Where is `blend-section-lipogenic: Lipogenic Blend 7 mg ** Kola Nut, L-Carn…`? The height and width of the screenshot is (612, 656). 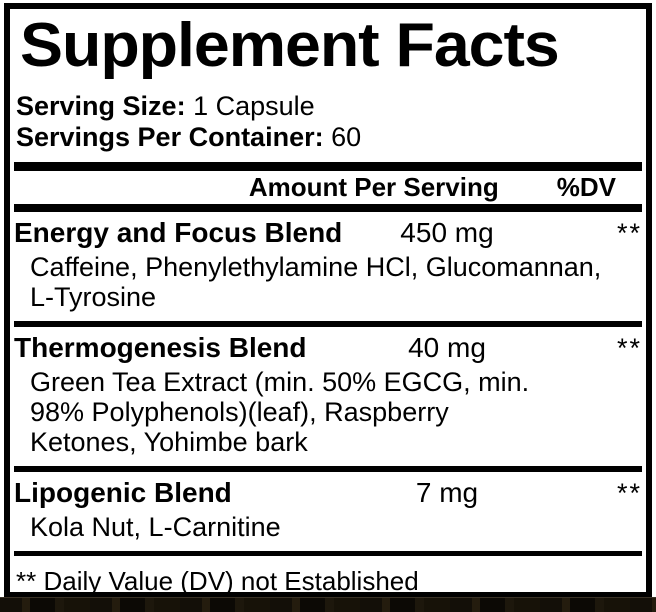 blend-section-lipogenic: Lipogenic Blend 7 mg ** Kola Nut, L-Carn… is located at coordinates (328, 514).